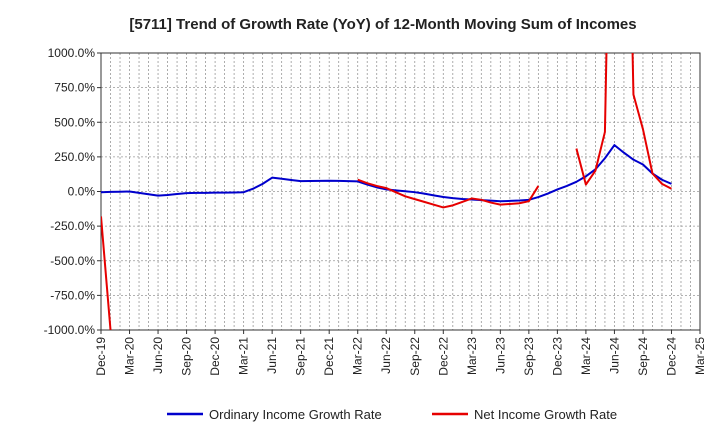 Image resolution: width=720 pixels, height=440 pixels. Describe the element at coordinates (72, 295) in the screenshot. I see `y-tick-label: -750.0%` at that location.